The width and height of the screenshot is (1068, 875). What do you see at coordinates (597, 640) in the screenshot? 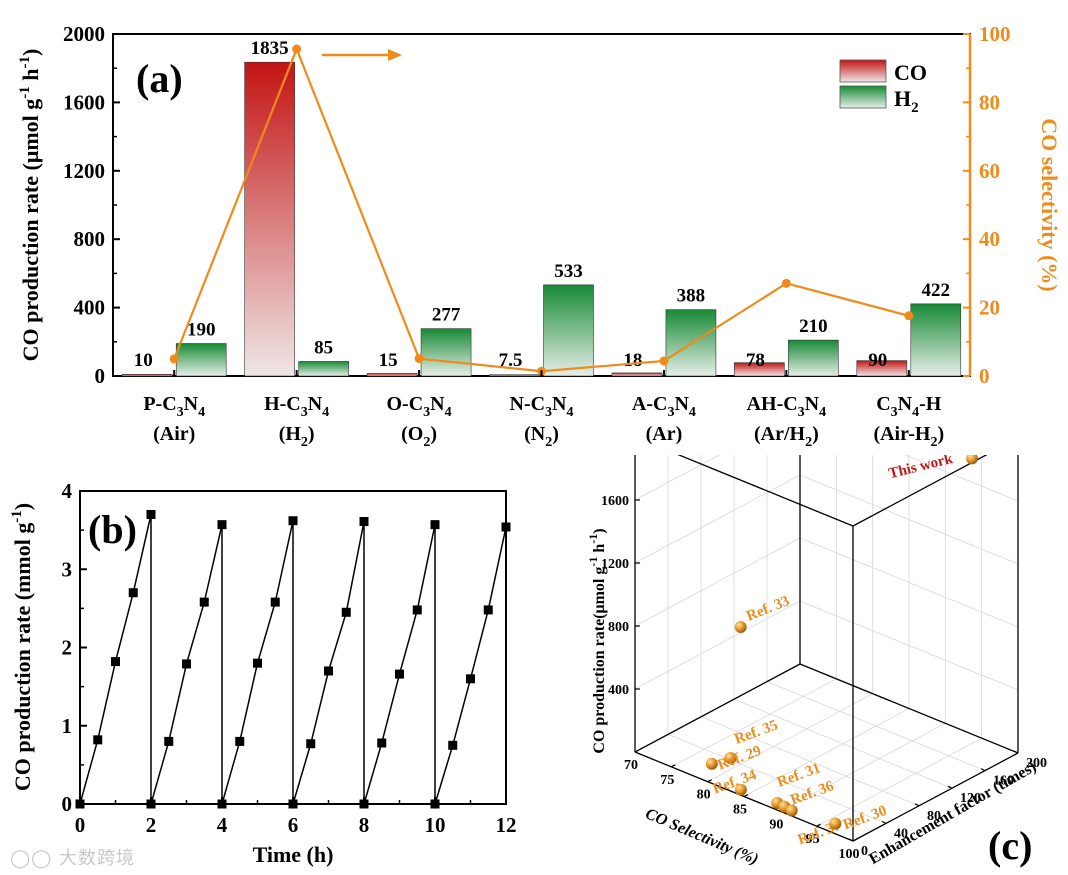
I see `z-axis-title-c: CO production rate(μmol g-1 h-1)` at bounding box center [597, 640].